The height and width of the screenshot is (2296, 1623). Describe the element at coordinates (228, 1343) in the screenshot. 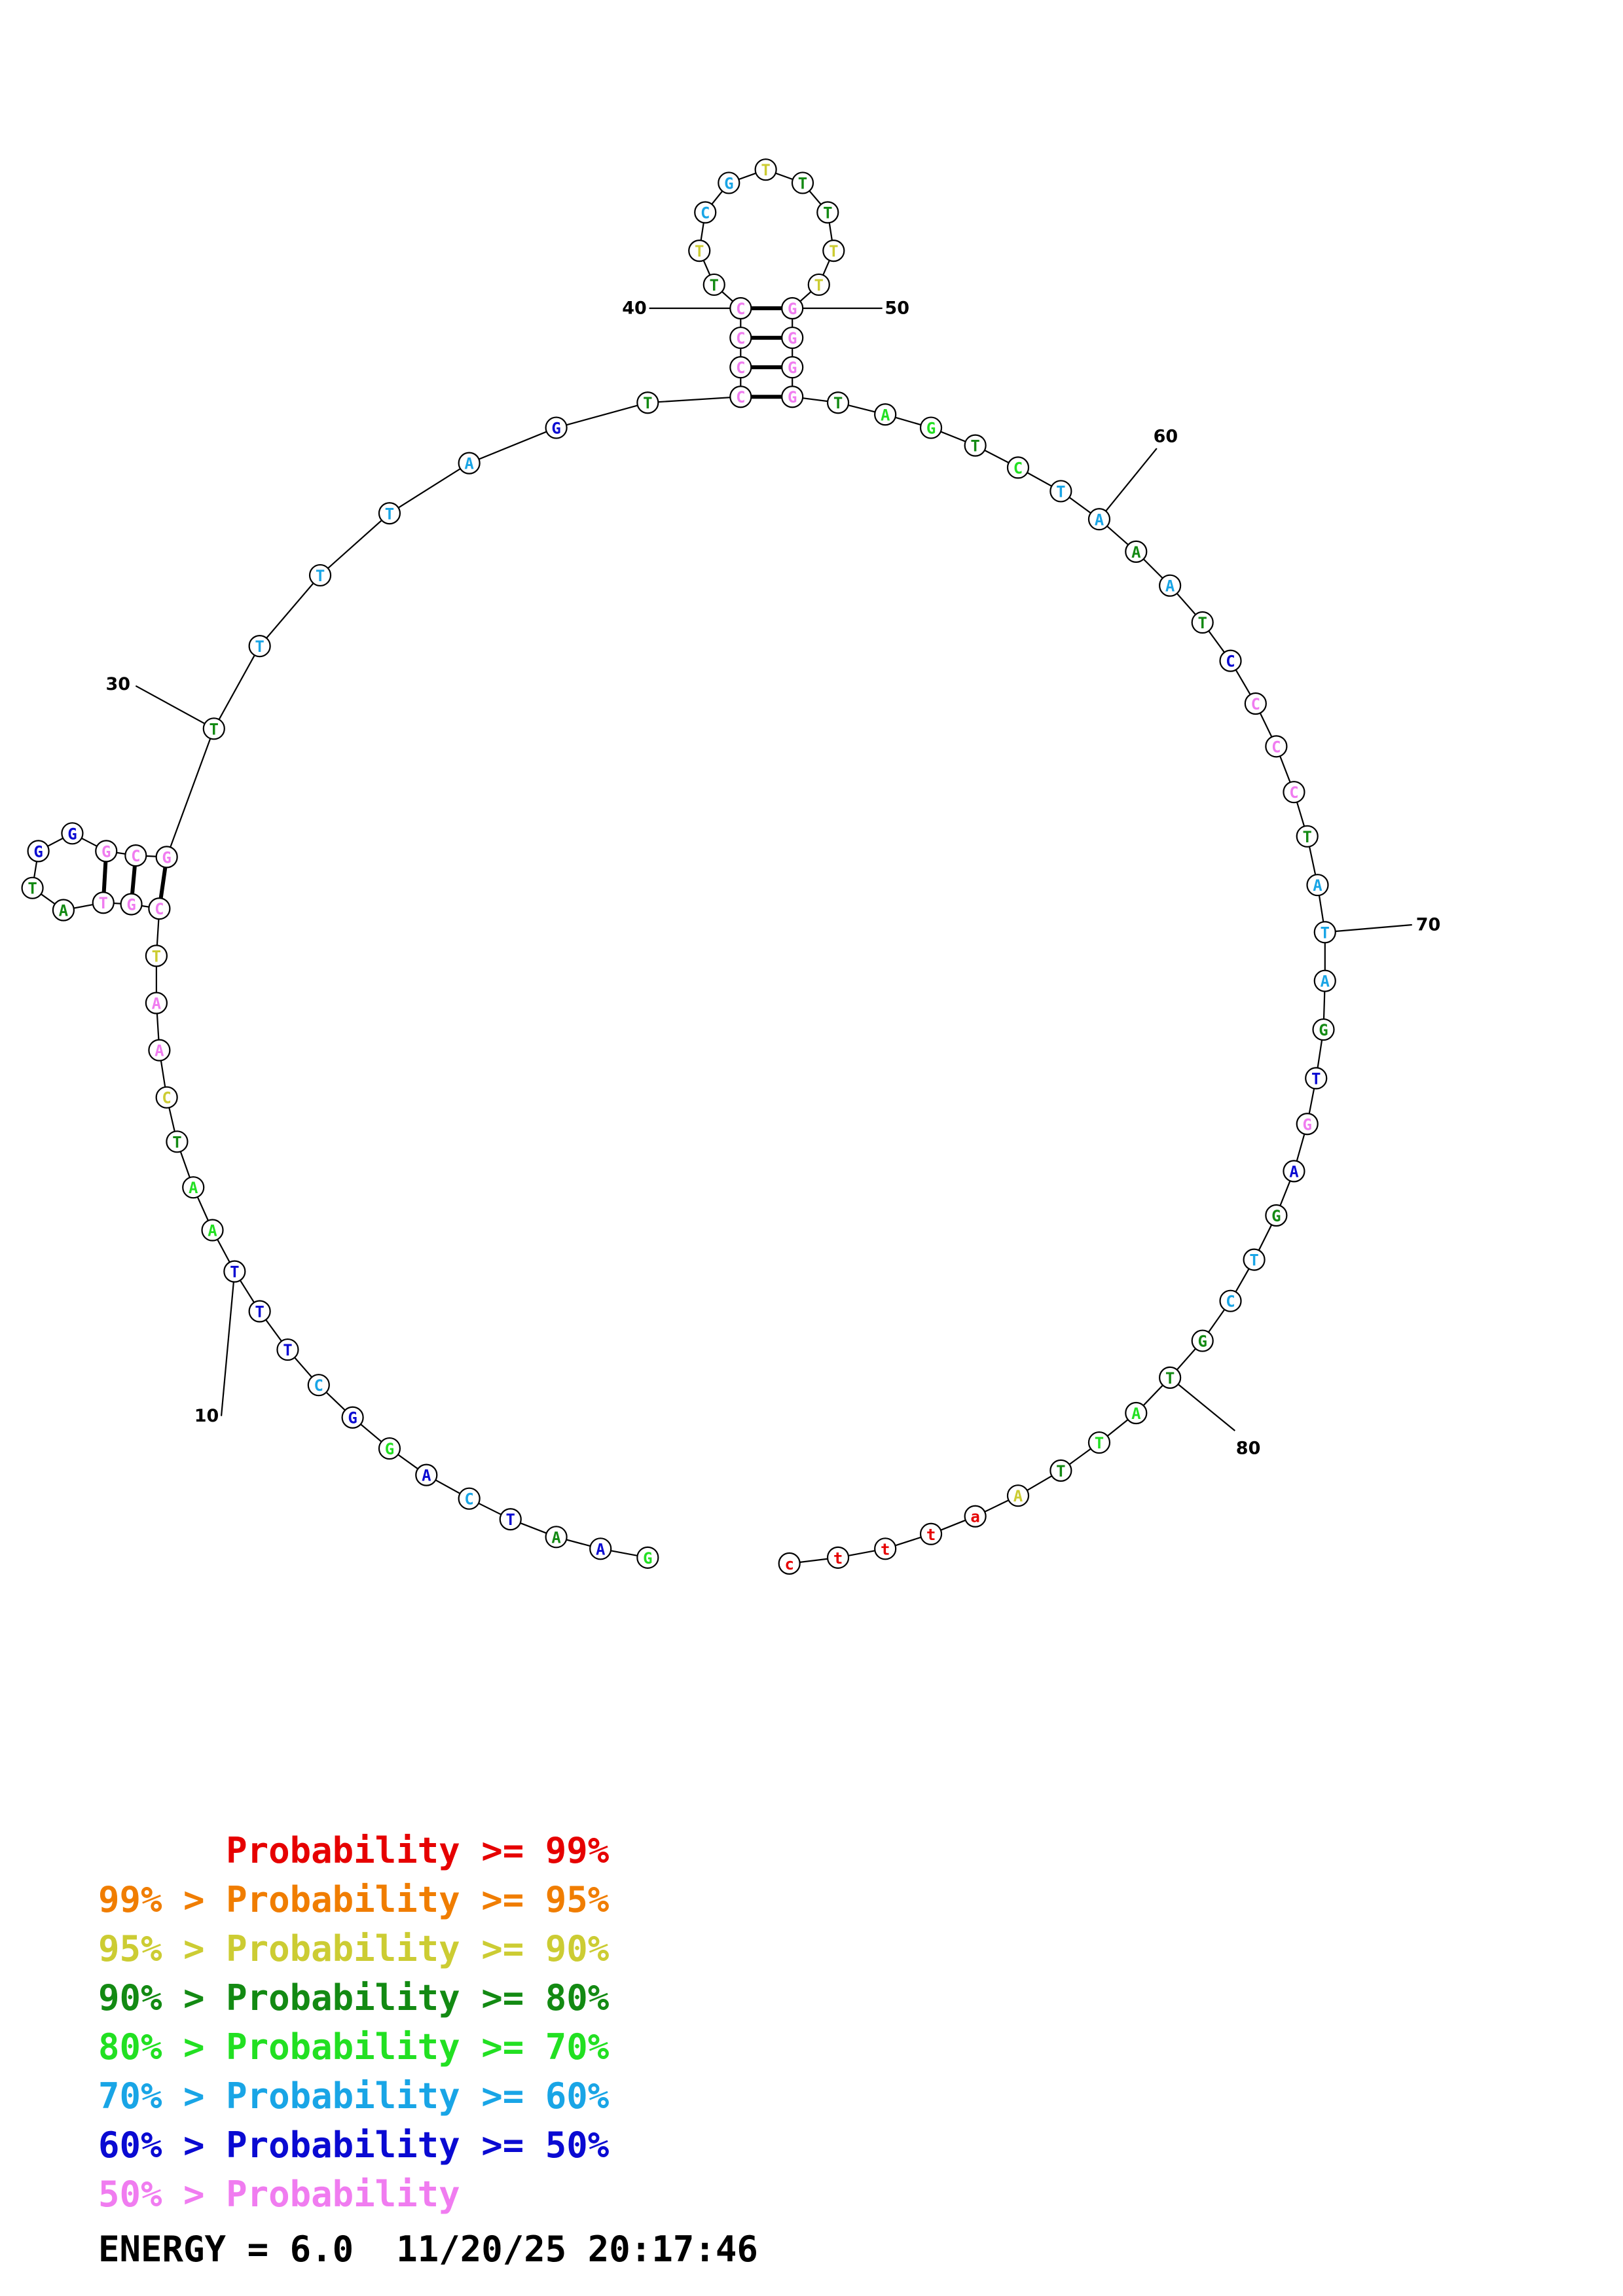

I see `position-tick-line` at that location.